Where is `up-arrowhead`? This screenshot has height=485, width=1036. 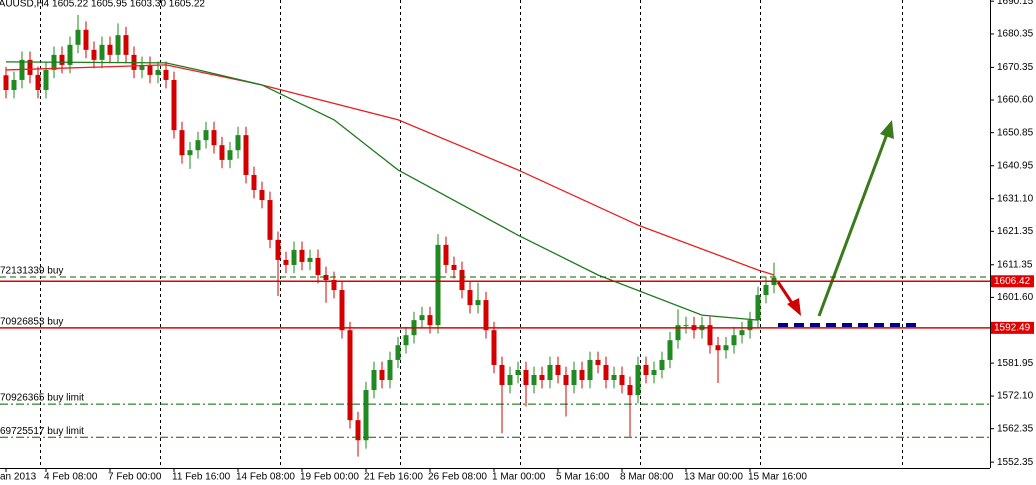 up-arrowhead is located at coordinates (887, 129).